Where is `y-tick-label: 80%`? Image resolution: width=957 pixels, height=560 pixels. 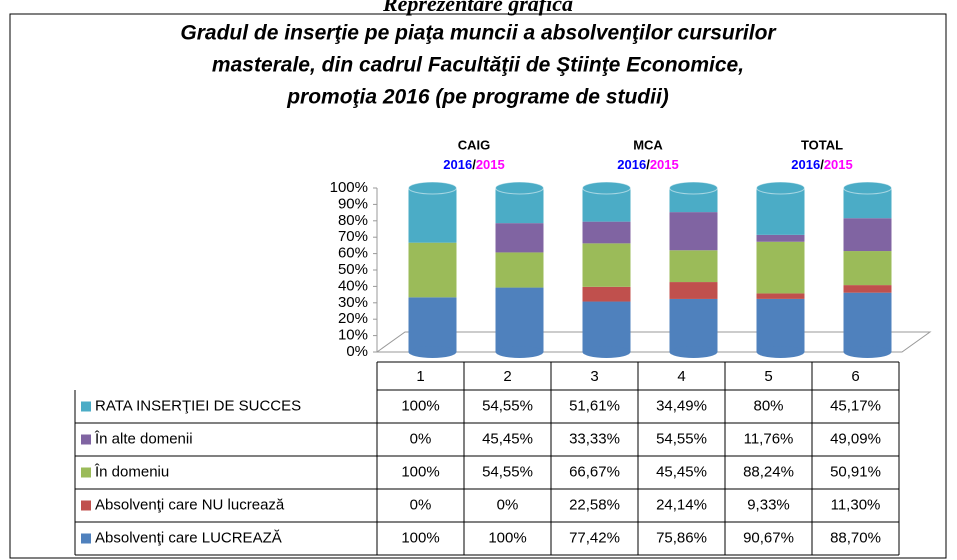
y-tick-label: 80% is located at coordinates (353, 220).